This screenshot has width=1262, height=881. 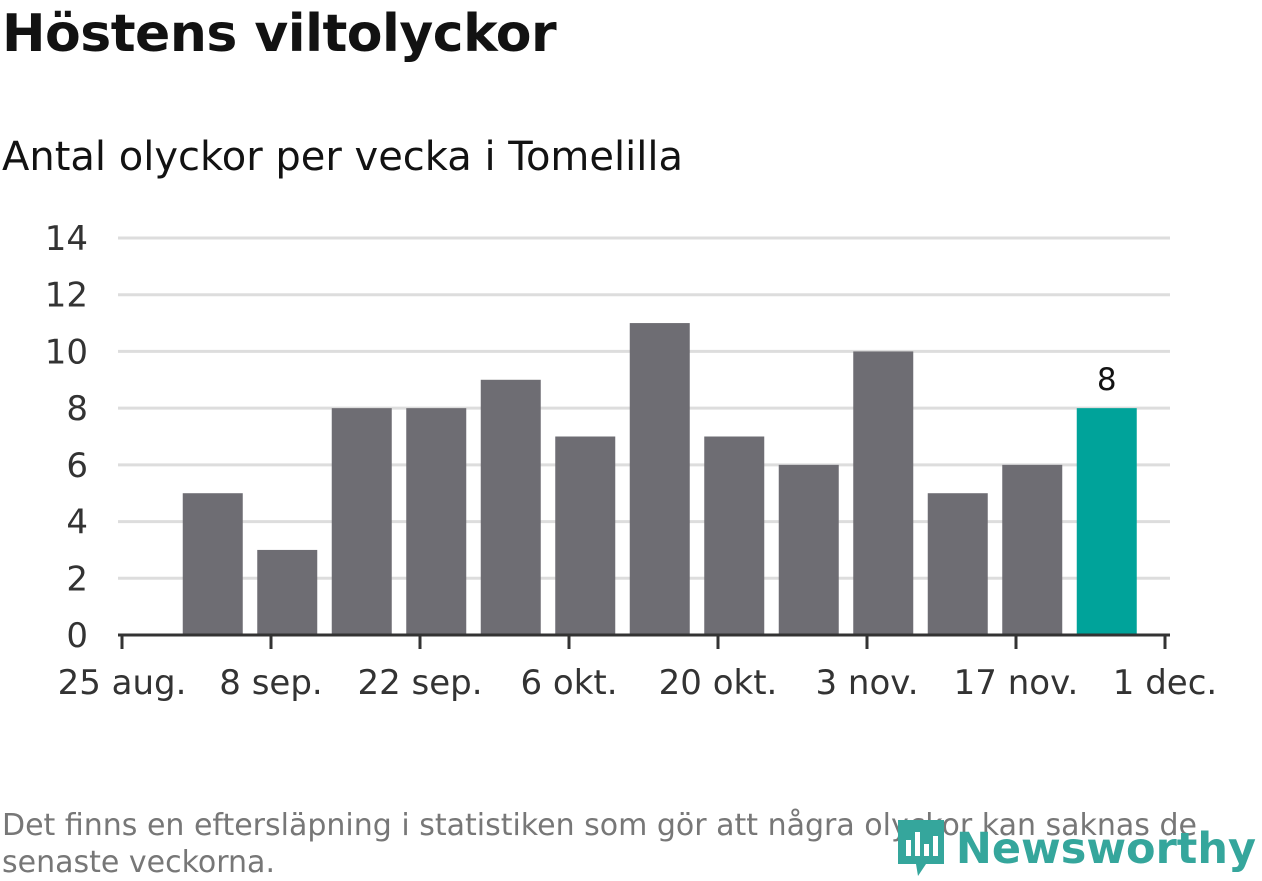 I want to click on y-tick-label: 4, so click(x=77, y=523).